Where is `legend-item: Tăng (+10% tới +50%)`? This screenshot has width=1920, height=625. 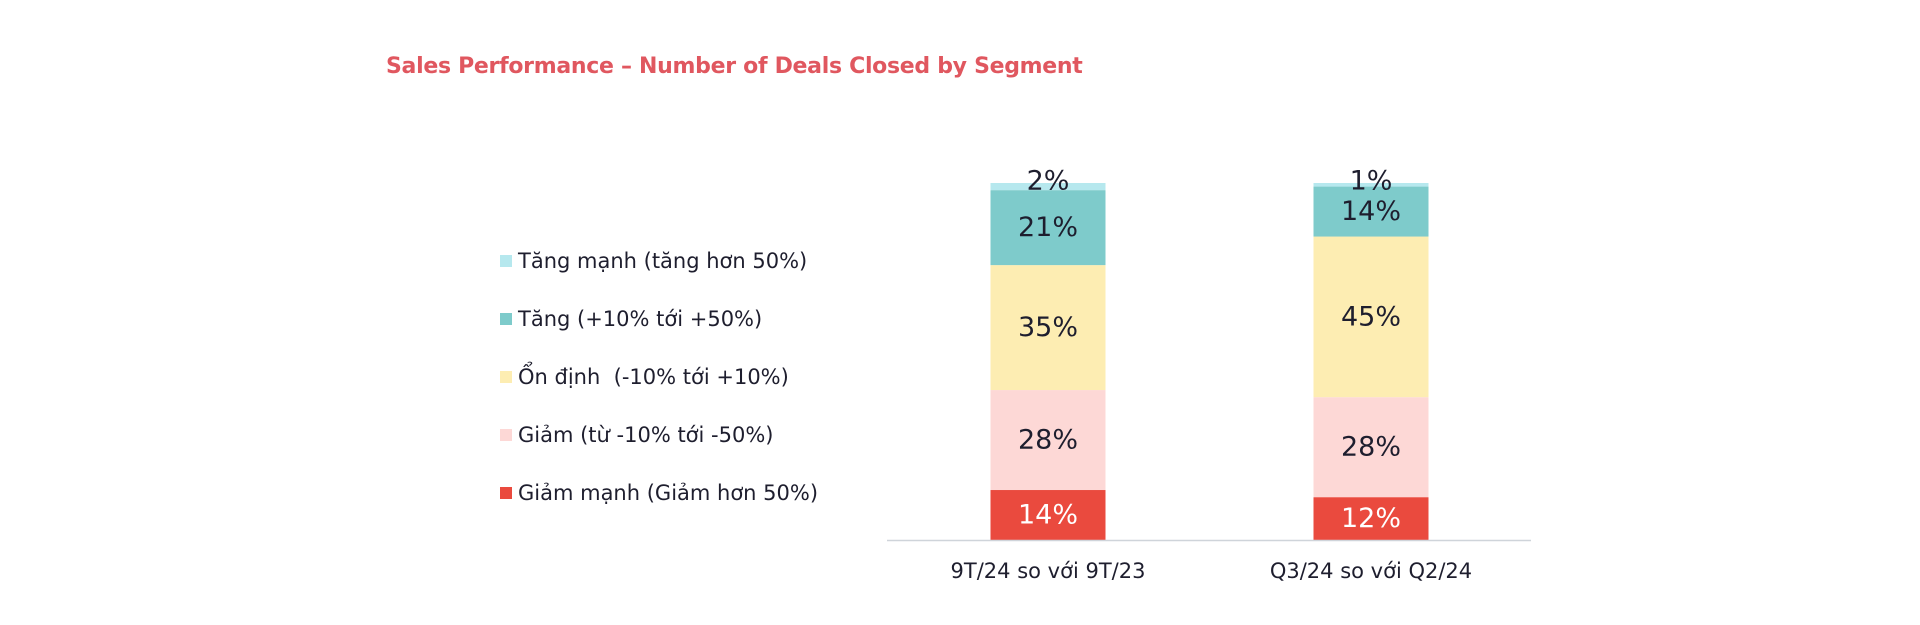 legend-item: Tăng (+10% tới +50%) is located at coordinates (659, 319).